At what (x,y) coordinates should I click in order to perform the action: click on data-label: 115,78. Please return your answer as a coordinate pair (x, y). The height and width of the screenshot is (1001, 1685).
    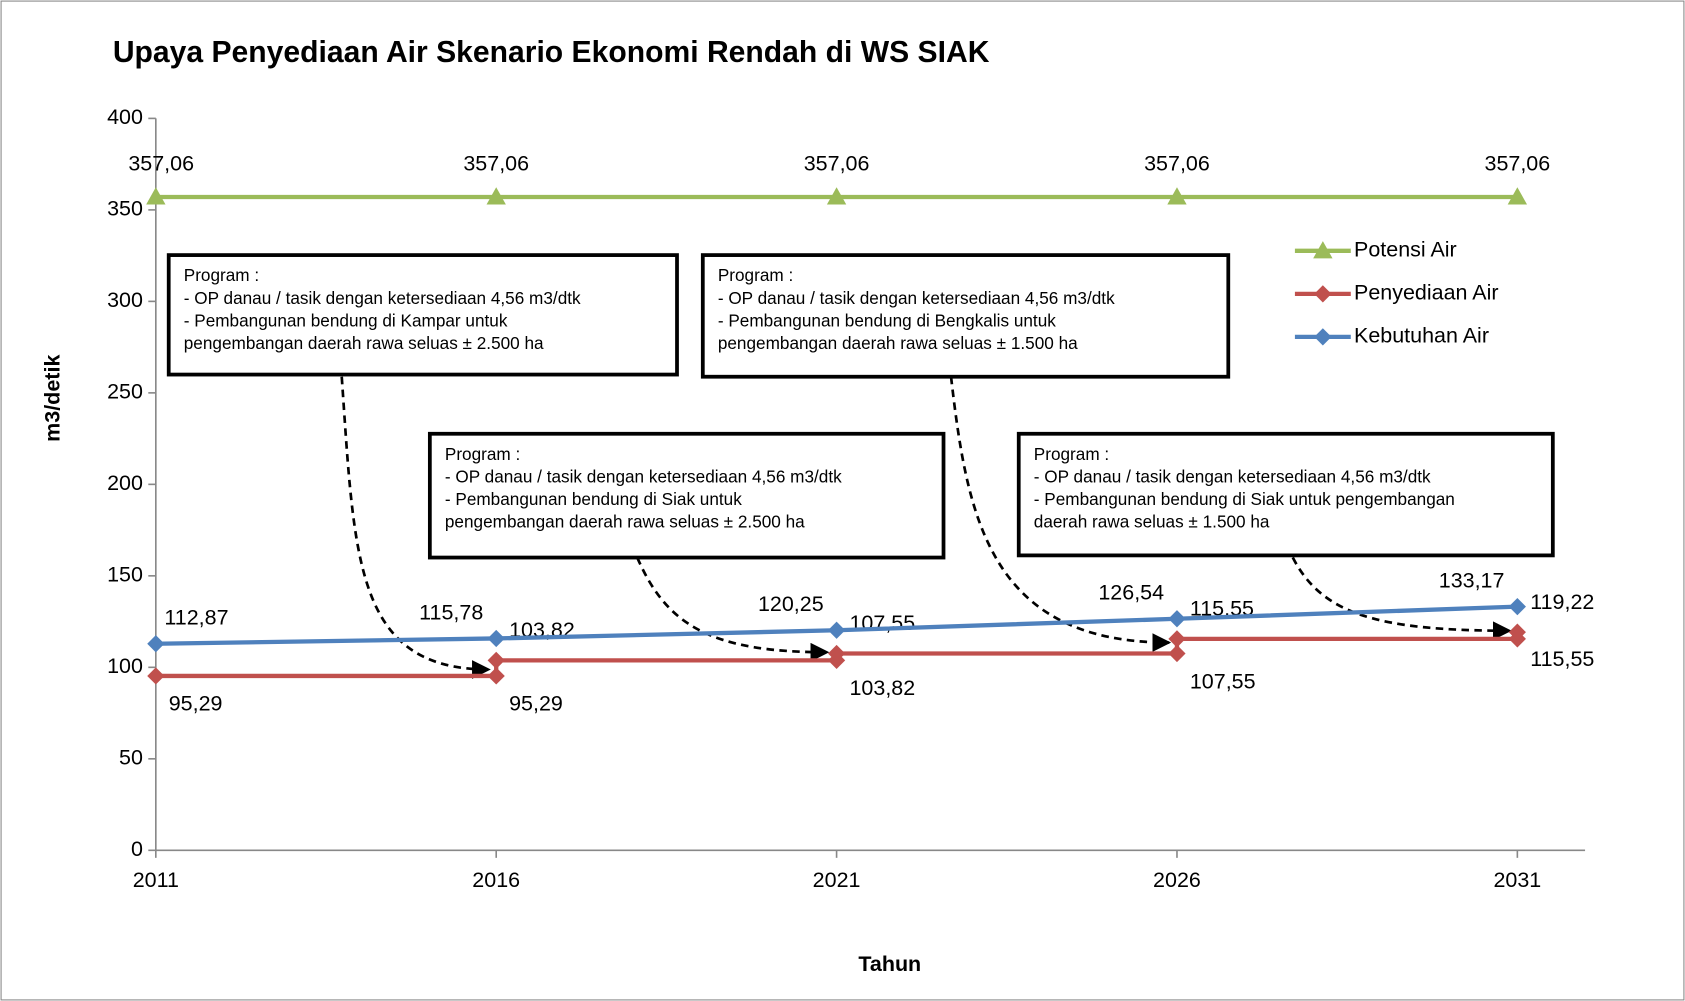
    Looking at the image, I should click on (451, 612).